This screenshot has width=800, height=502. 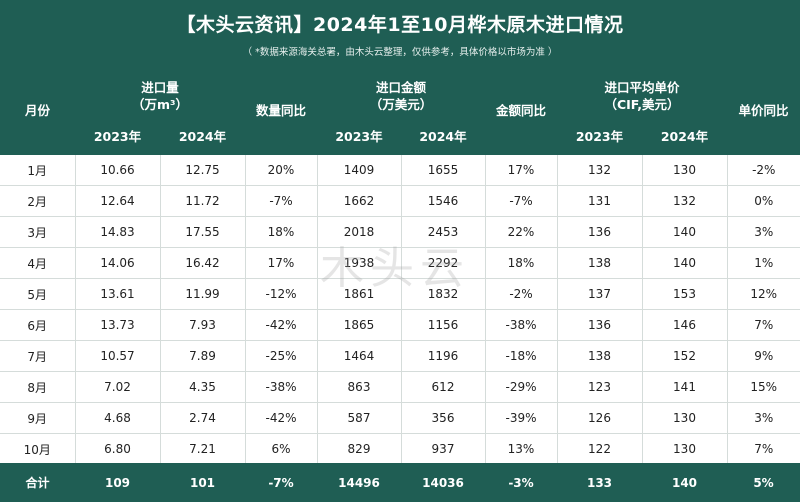 I want to click on cell-amount-2024: 1156, so click(x=443, y=325).